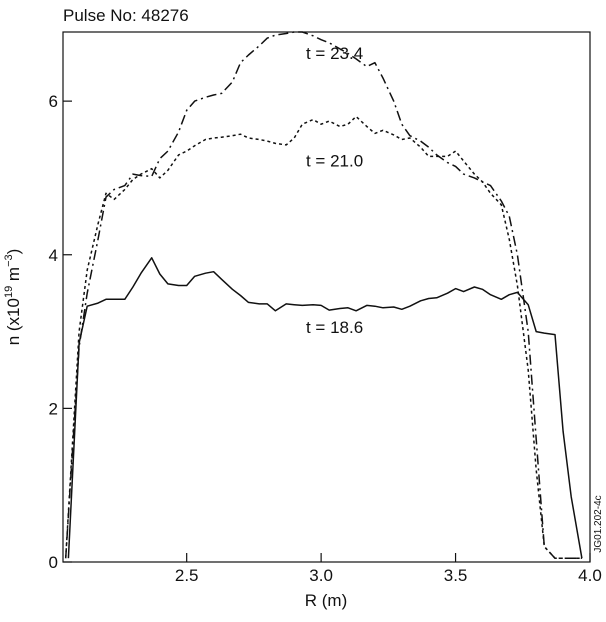  What do you see at coordinates (388, 569) in the screenshot?
I see `x-axis-ticks: 2.5 3.0 3.5 4.0` at bounding box center [388, 569].